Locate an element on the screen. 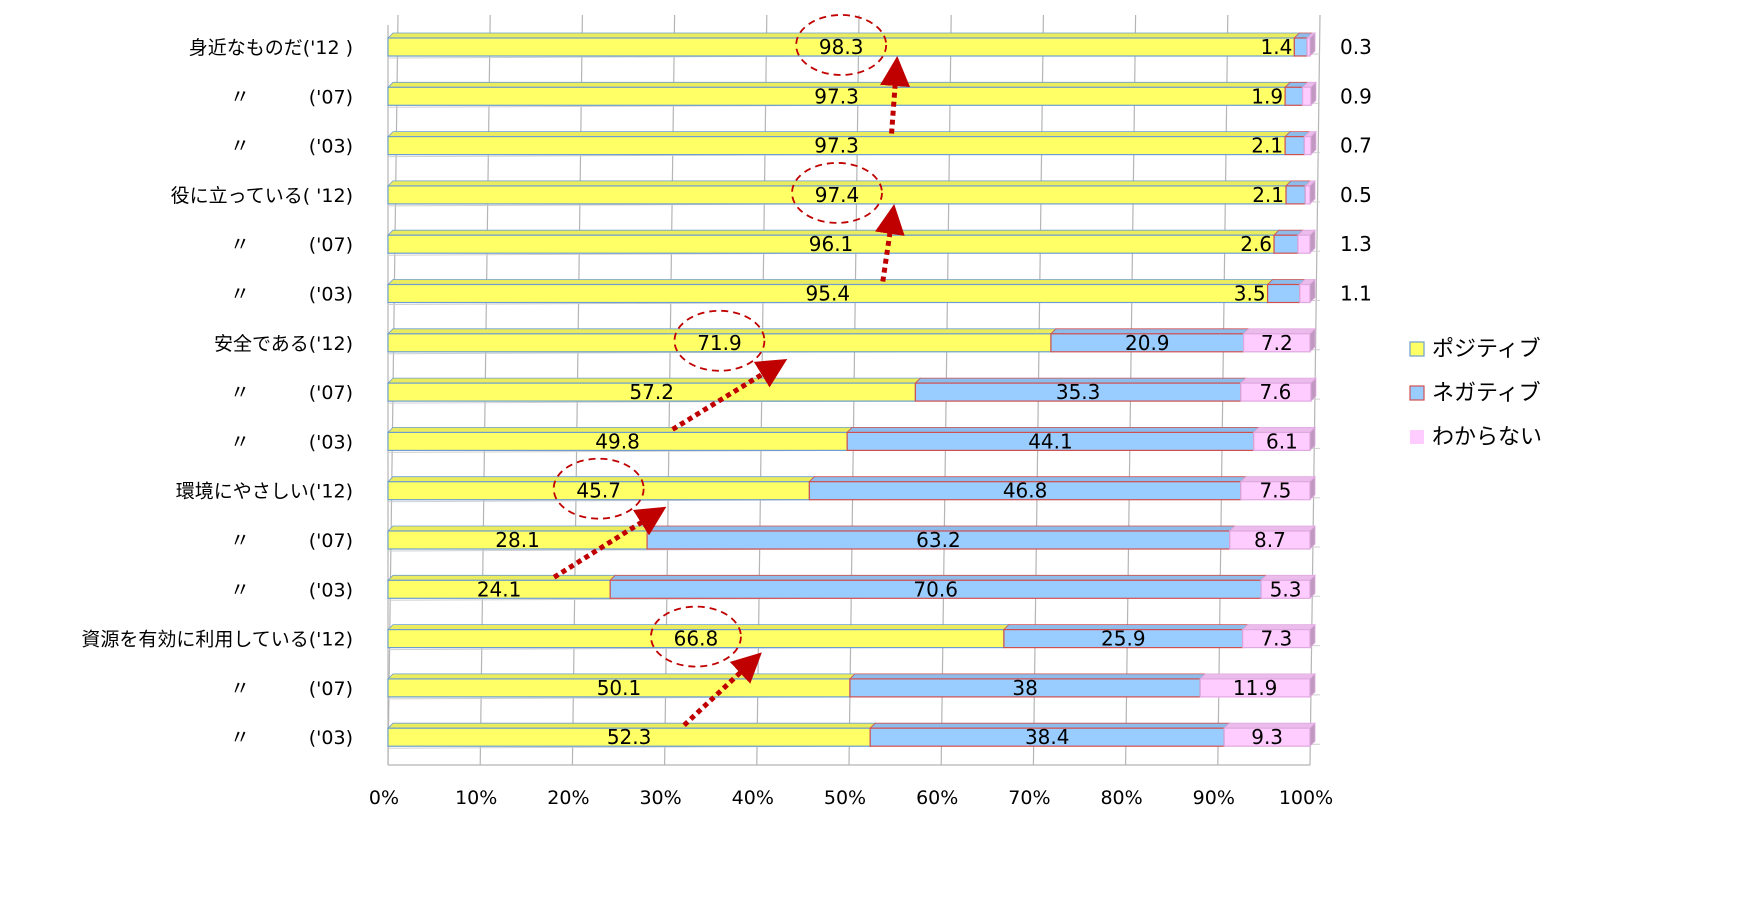 Image resolution: width=1762 pixels, height=912 pixels. data-label: 50.1 is located at coordinates (619, 688).